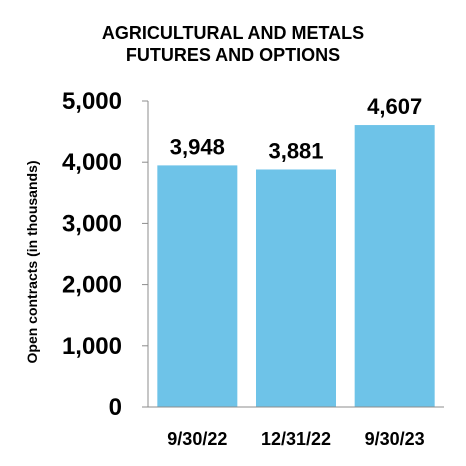 Image resolution: width=466 pixels, height=466 pixels. What do you see at coordinates (296, 439) in the screenshot?
I see `x-tick-label: 12/31/22` at bounding box center [296, 439].